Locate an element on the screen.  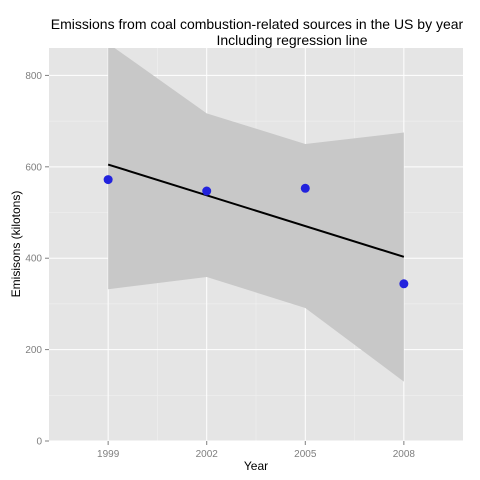
y-axis-title: Emisisons (kilotons) is located at coordinates (16, 244).